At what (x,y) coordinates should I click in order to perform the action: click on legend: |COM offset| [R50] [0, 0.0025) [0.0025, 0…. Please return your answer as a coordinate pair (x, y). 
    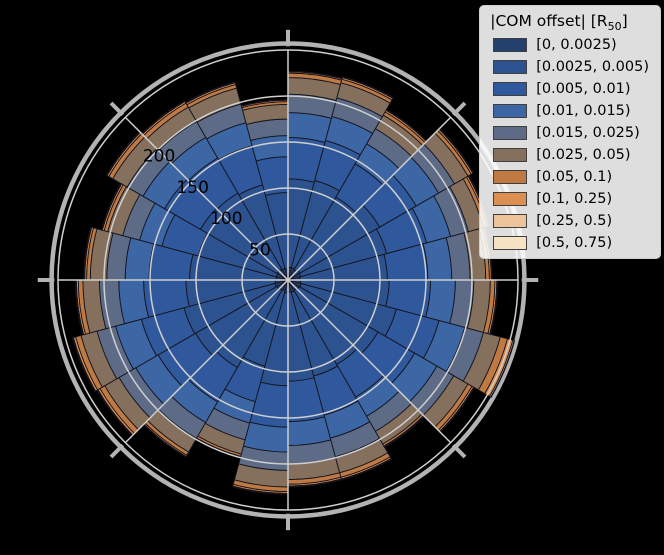
    Looking at the image, I should click on (570, 132).